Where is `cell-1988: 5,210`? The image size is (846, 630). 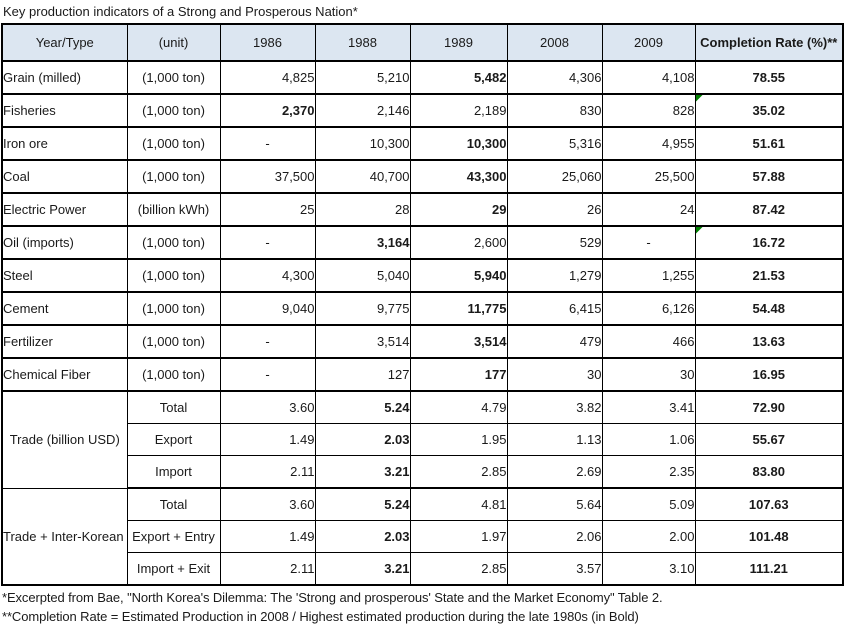
cell-1988: 5,210 is located at coordinates (362, 77).